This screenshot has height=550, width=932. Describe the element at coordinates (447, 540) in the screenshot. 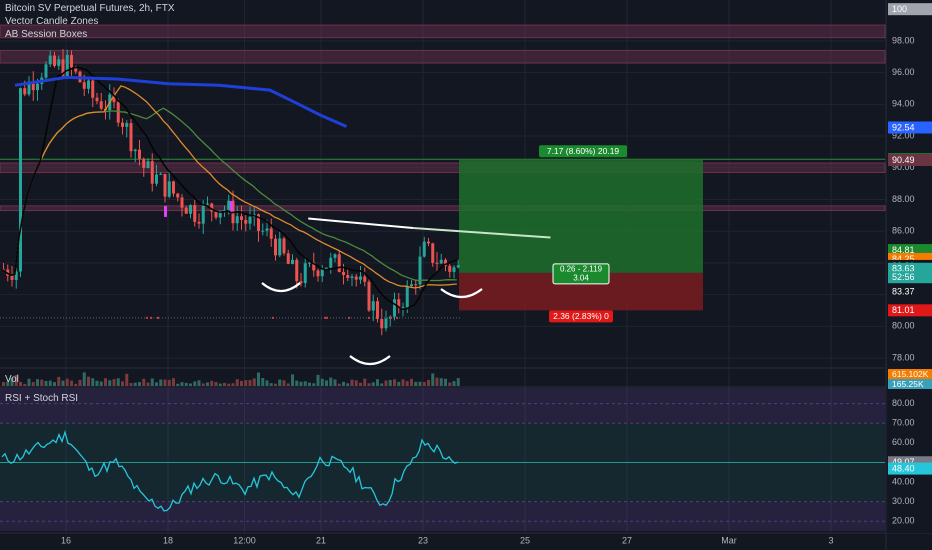

I see `time-axis: 16 18 12:00 21 23 25 27 Mar 3` at that location.